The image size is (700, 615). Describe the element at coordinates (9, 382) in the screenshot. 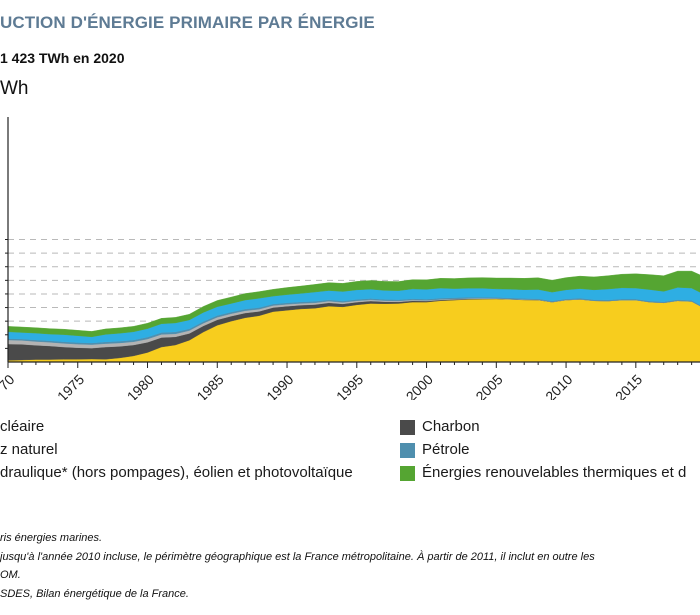

I see `x-tick-label: 70` at that location.